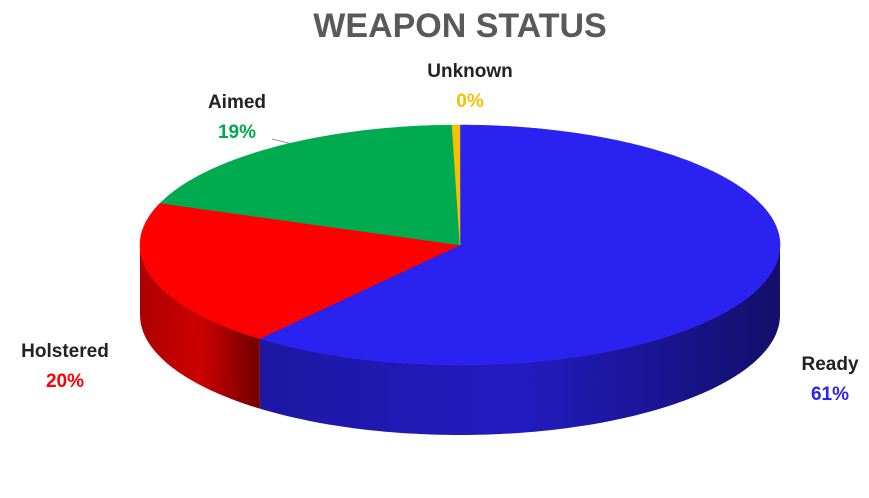 This screenshot has height=498, width=869. Describe the element at coordinates (470, 101) in the screenshot. I see `value-label: 0%` at that location.